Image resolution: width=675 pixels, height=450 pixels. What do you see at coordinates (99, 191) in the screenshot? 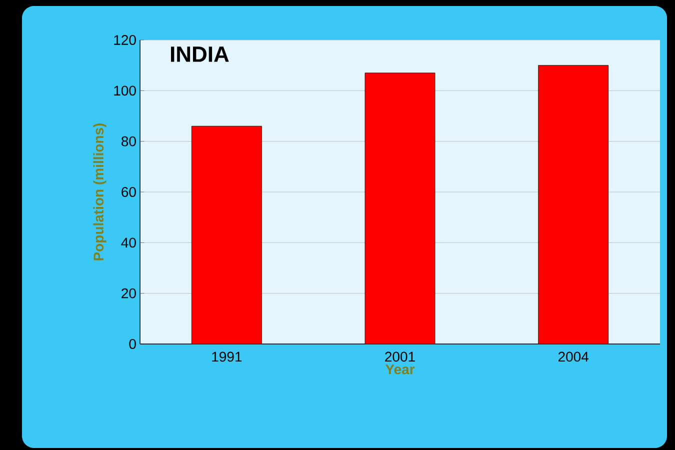
I see `y-axis-title: Population (millions)` at bounding box center [99, 191].